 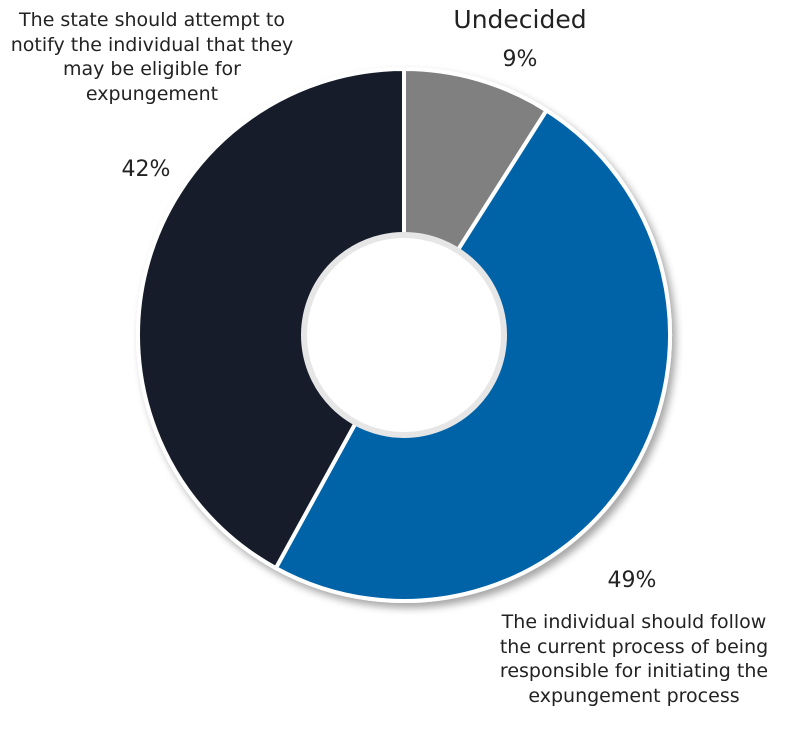 What do you see at coordinates (520, 20) in the screenshot?
I see `label-undecided: Undecided` at bounding box center [520, 20].